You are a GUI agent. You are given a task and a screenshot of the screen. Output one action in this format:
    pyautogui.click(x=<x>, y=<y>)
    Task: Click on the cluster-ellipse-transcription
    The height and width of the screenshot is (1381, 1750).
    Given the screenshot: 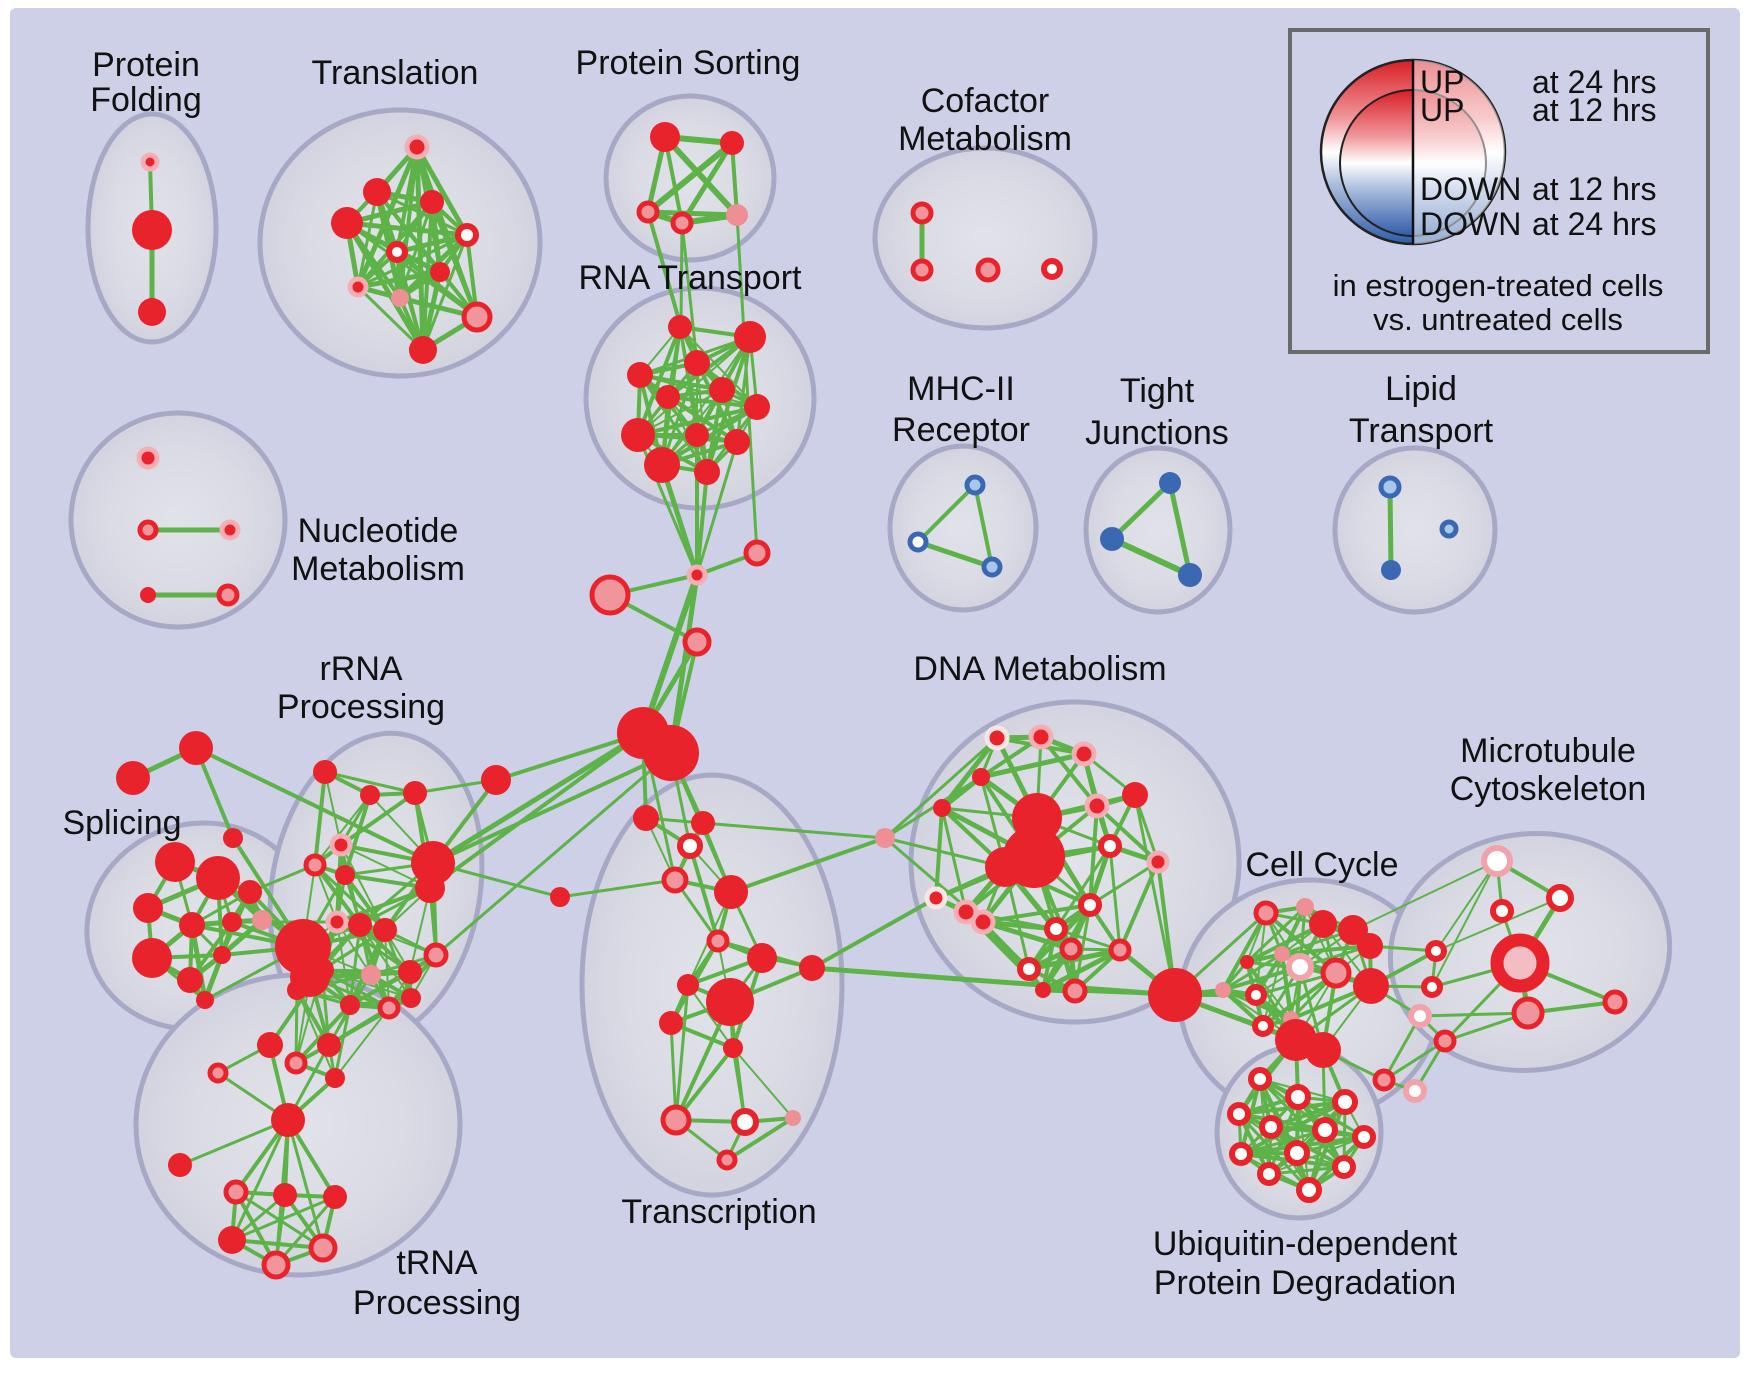 What is the action you would take?
    pyautogui.click(x=712, y=985)
    